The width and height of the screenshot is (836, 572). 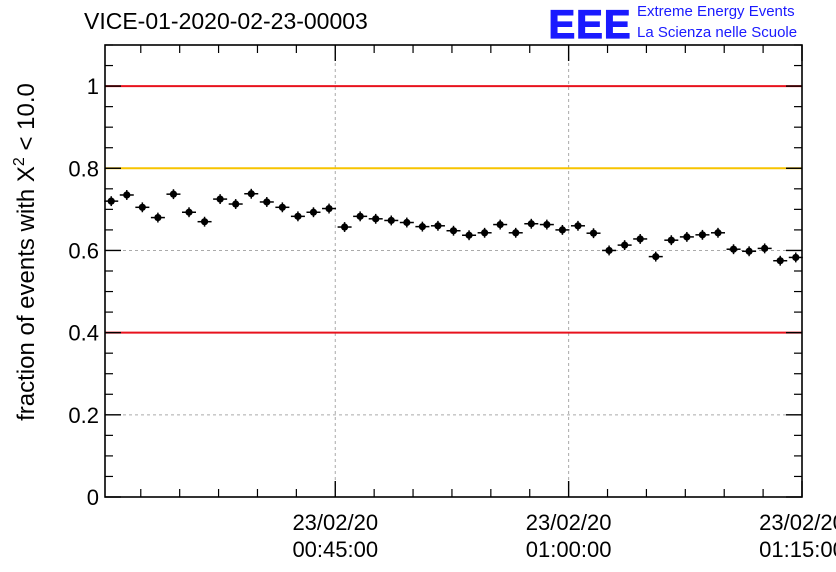 What do you see at coordinates (83, 333) in the screenshot?
I see `y-tick-label: 0.4` at bounding box center [83, 333].